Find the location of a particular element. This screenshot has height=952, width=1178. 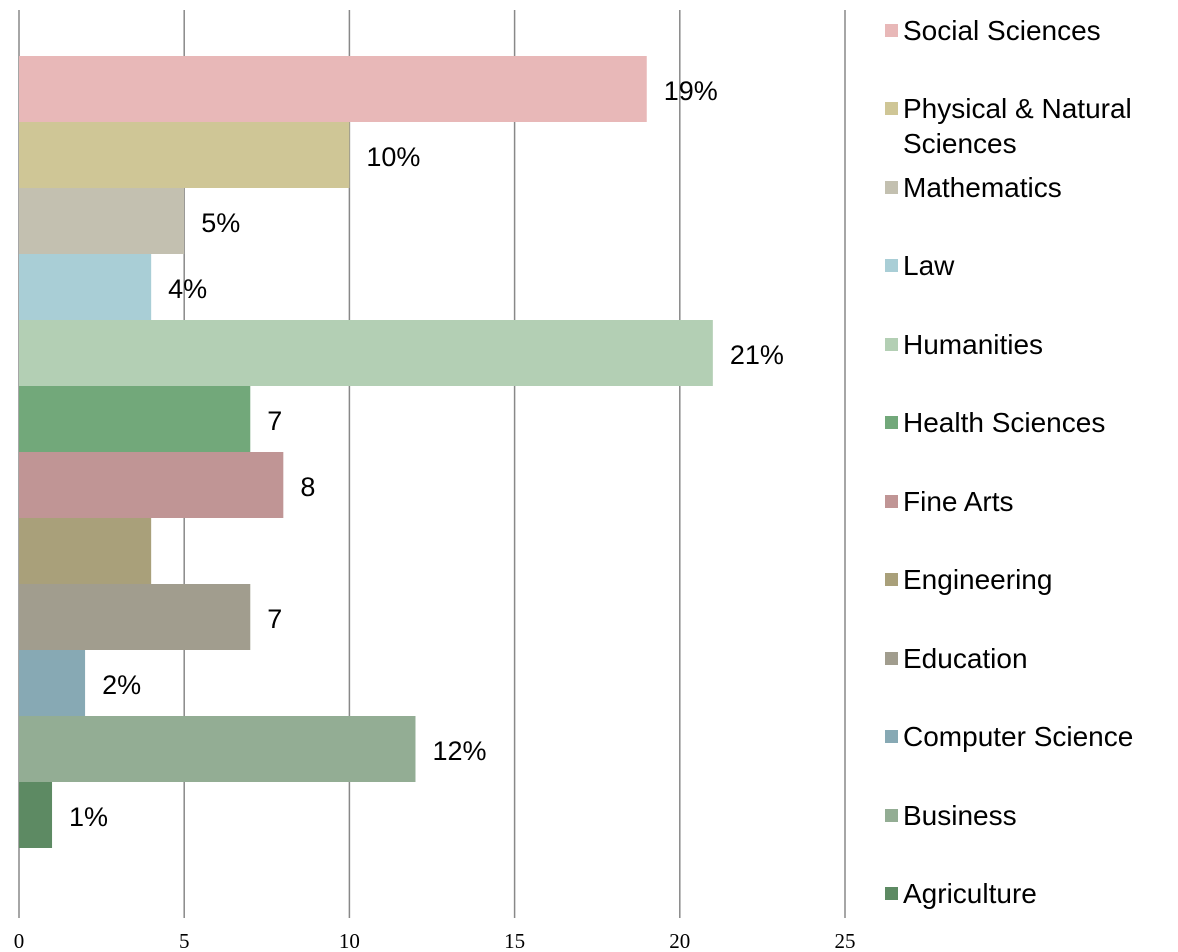

legend-item: Fine Arts is located at coordinates (1030, 501).